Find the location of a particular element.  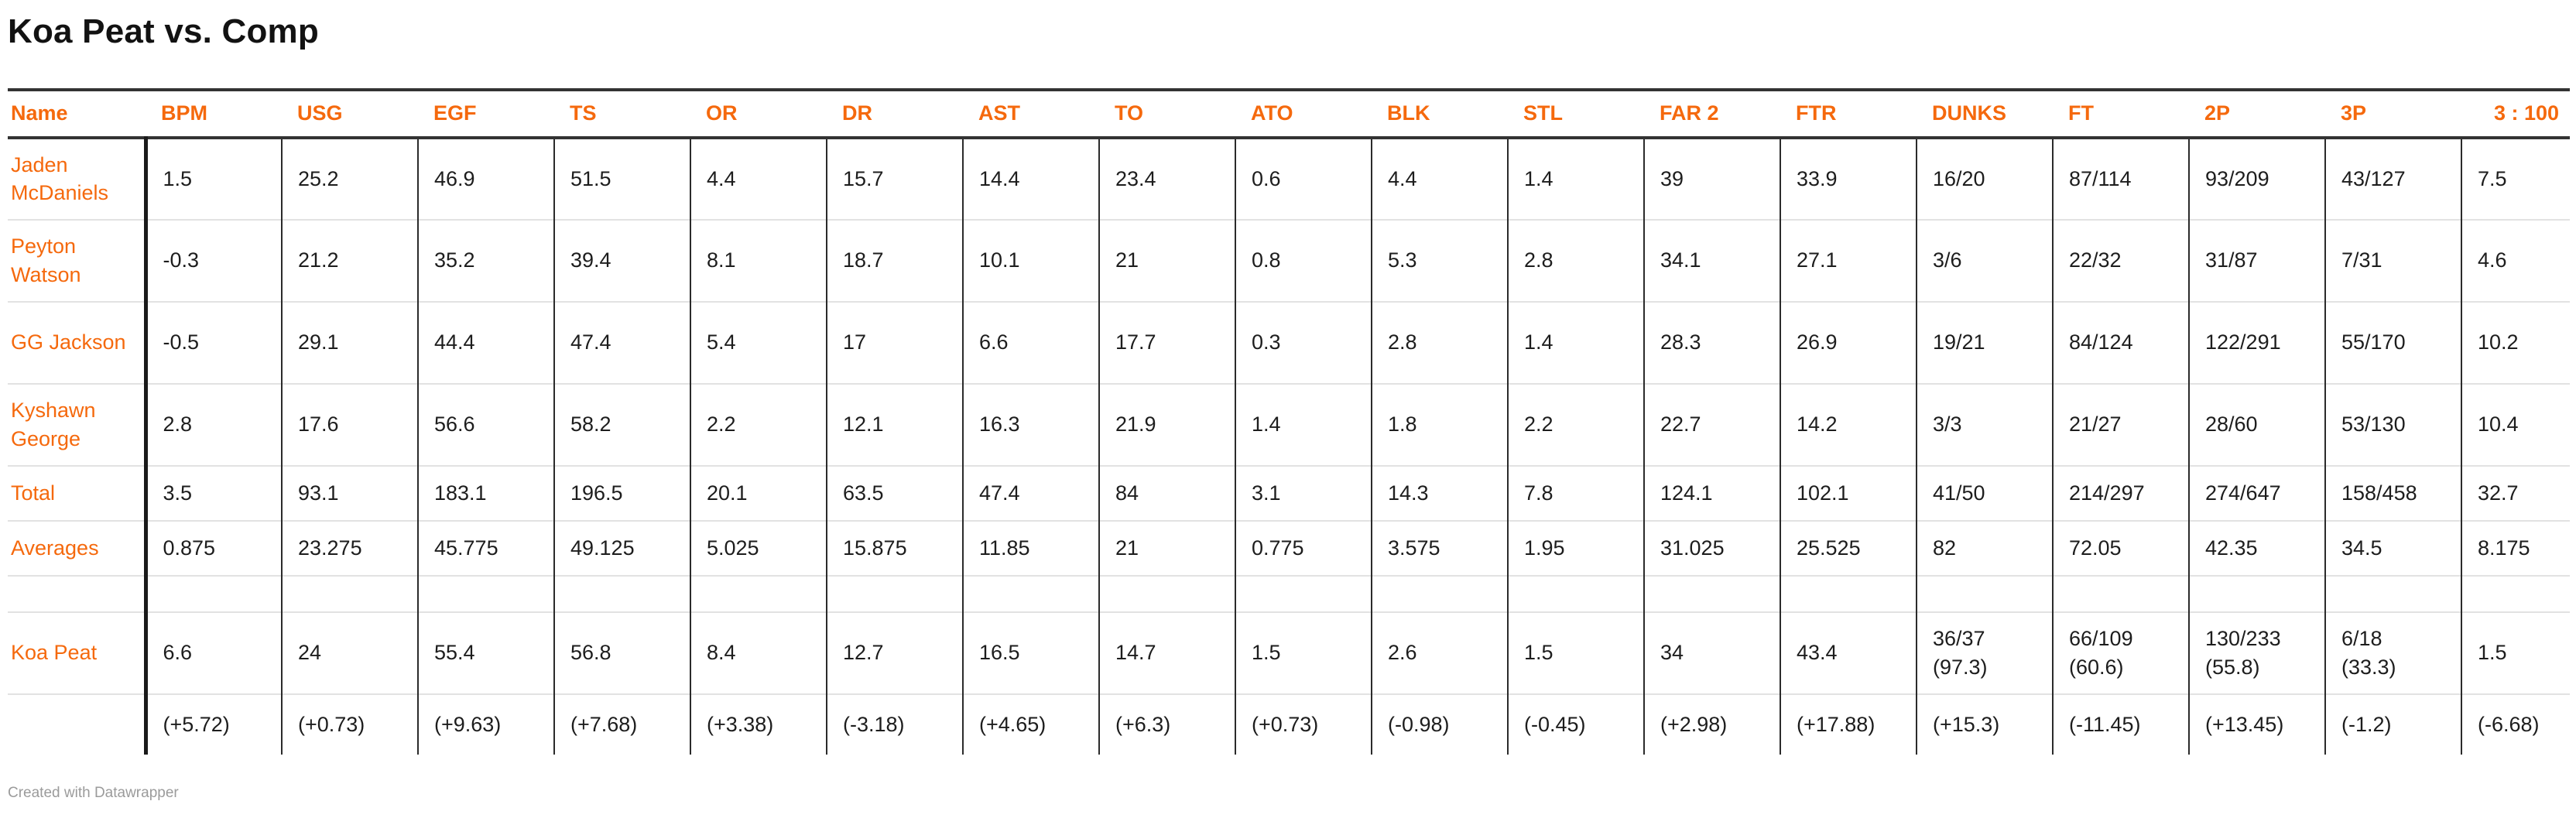

stat-cell-ast: 11.85 is located at coordinates (1031, 547).